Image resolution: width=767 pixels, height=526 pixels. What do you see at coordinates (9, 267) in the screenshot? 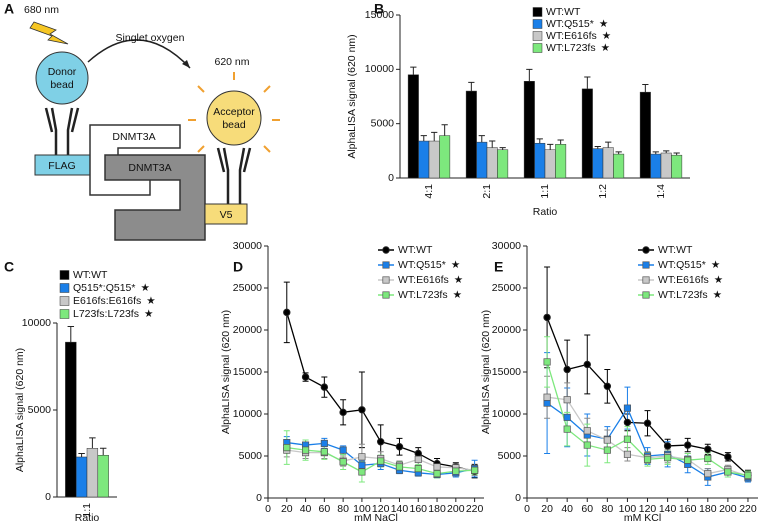
I see `panel-label: C` at bounding box center [9, 267].